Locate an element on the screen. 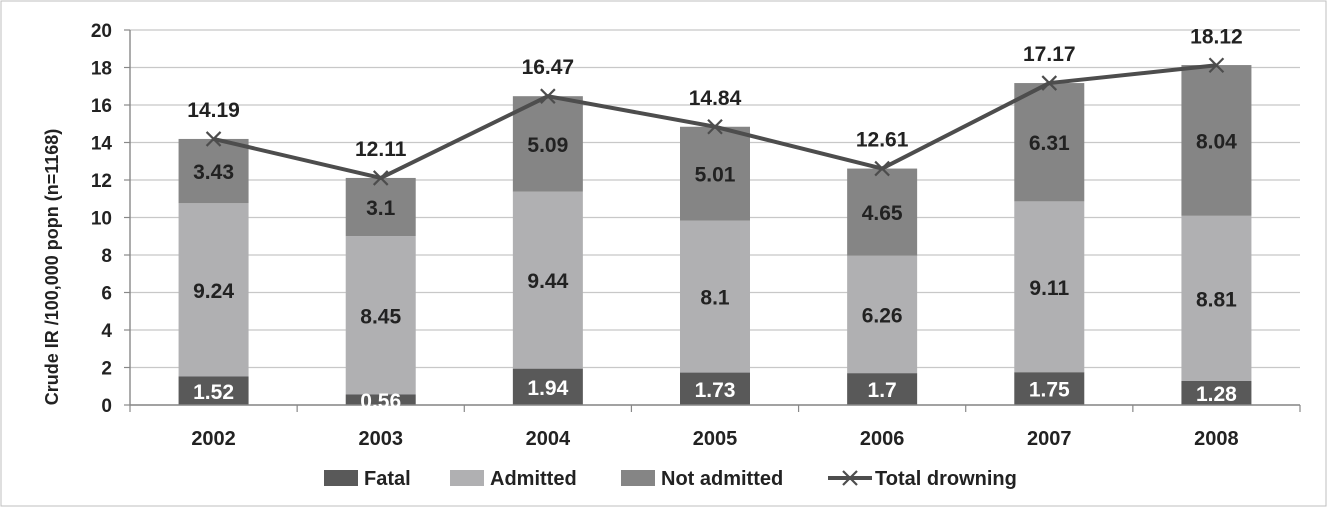 The width and height of the screenshot is (1330, 513). legend-item: Total drowning is located at coordinates (922, 479).